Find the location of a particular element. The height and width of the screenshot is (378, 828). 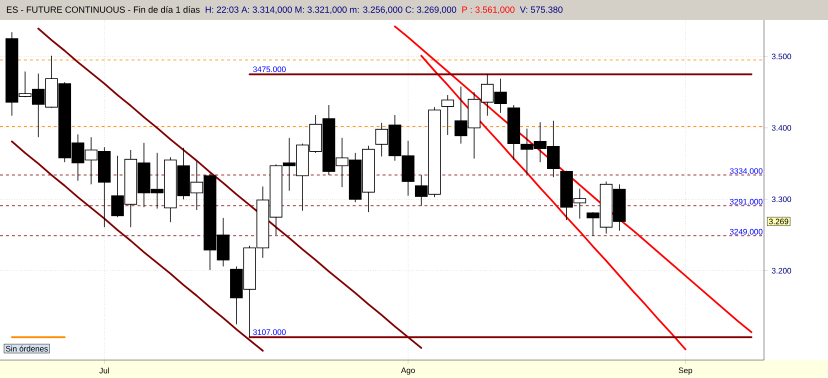

text: P : 3.561,000 is located at coordinates (488, 10).